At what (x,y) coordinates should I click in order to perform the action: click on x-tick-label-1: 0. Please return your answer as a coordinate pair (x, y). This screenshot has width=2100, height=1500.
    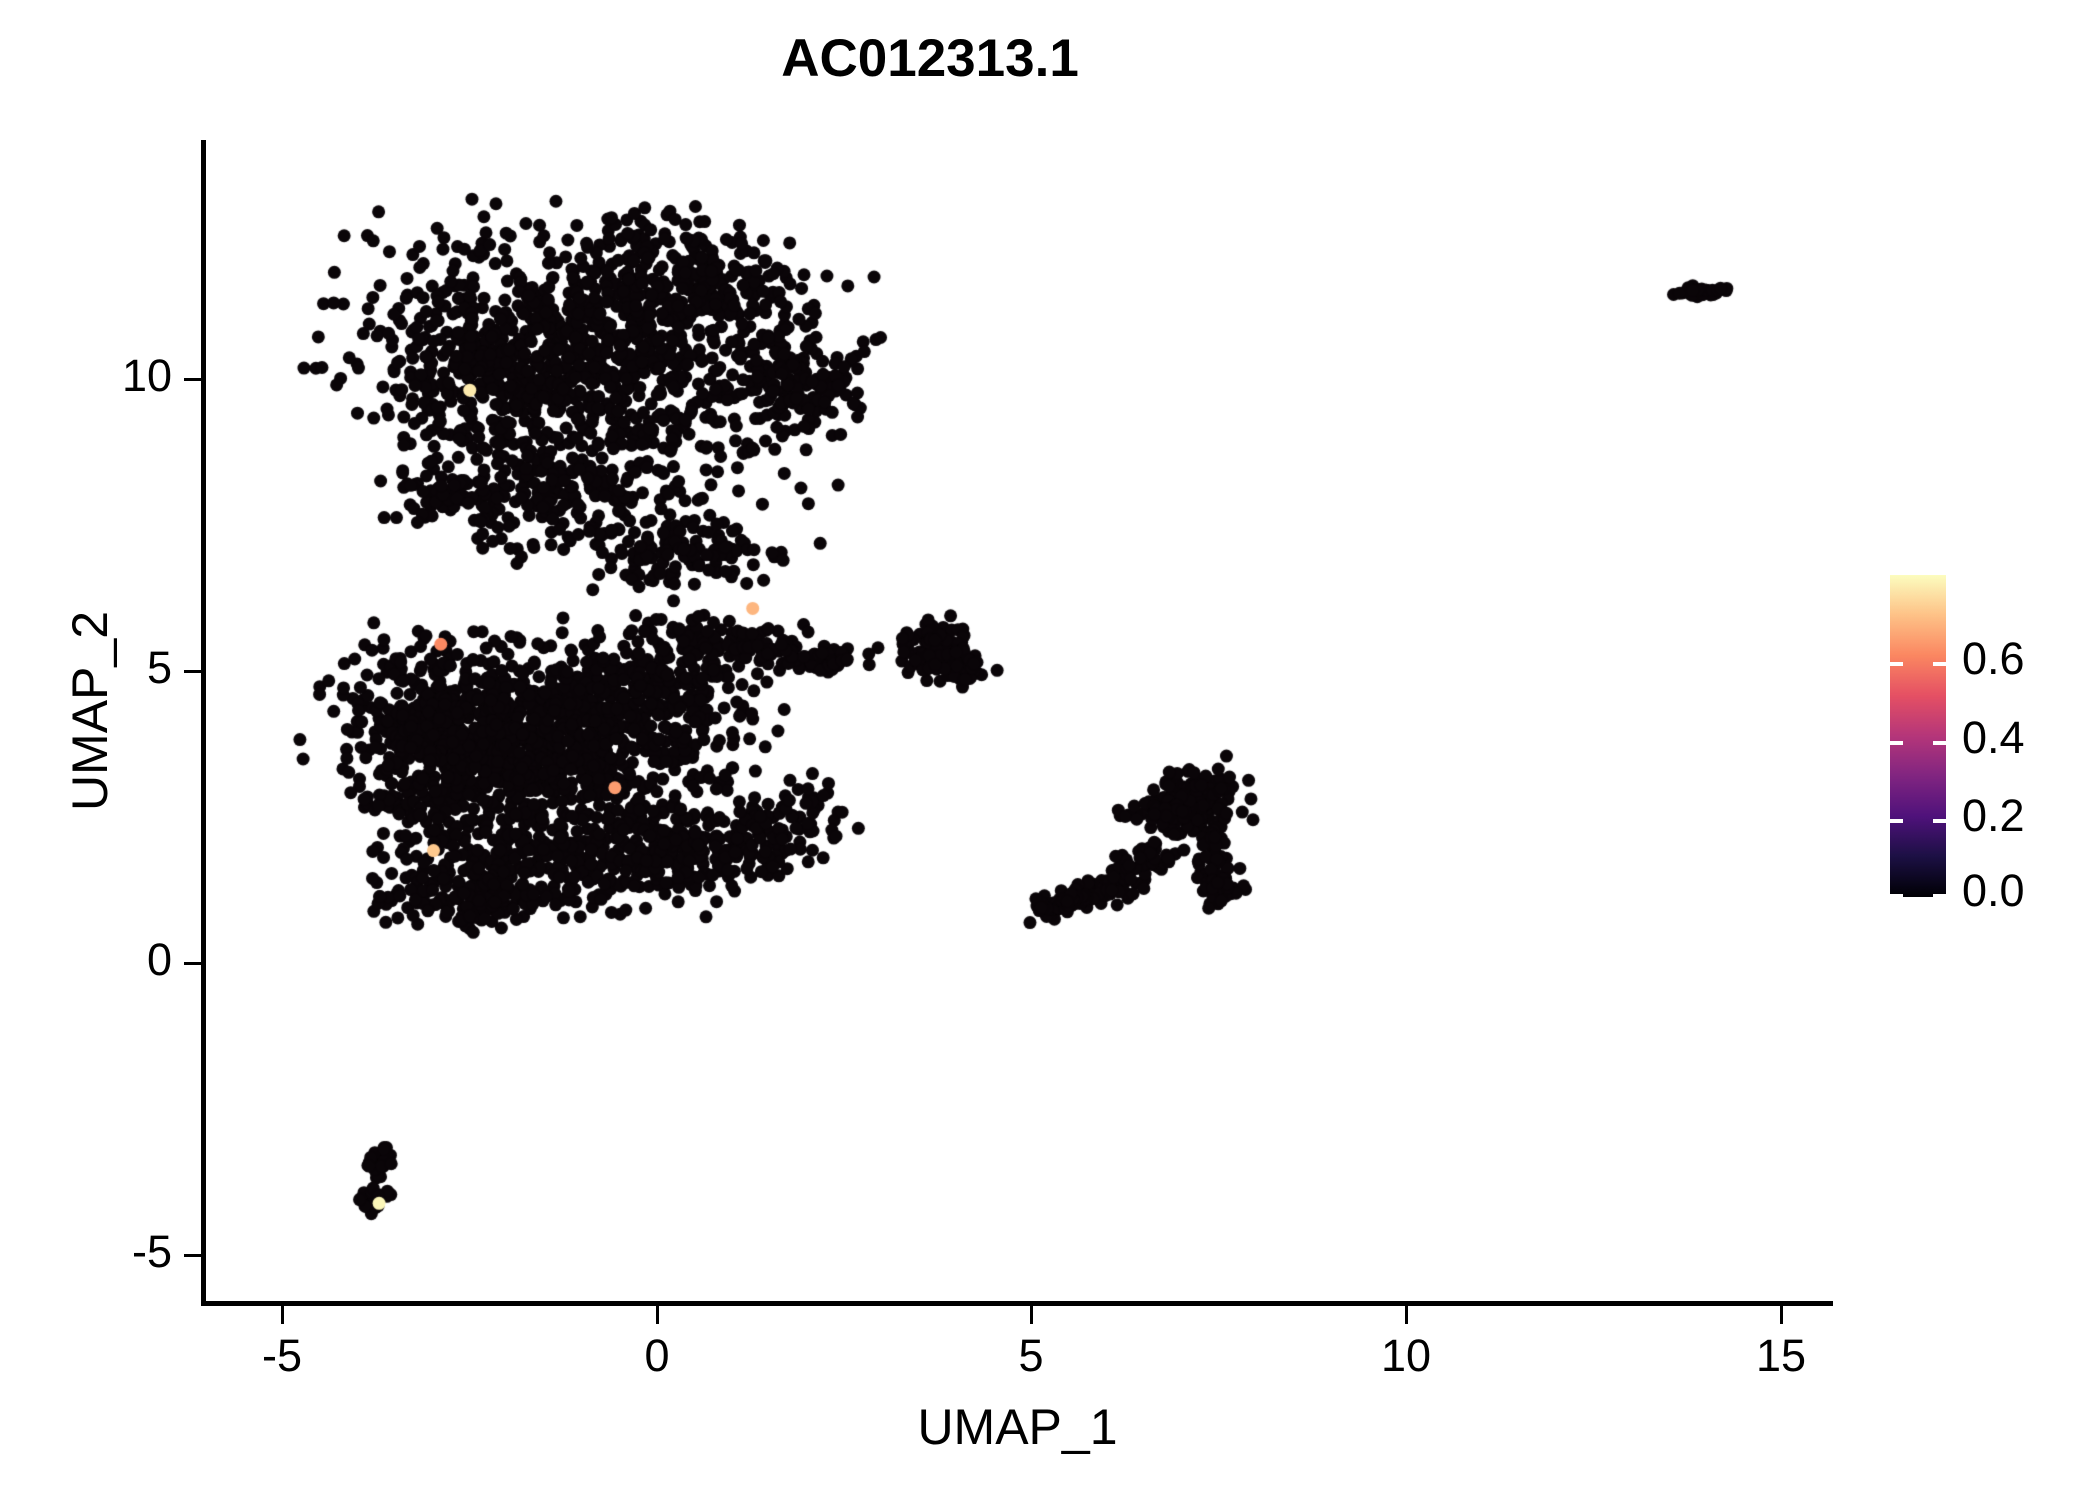
    Looking at the image, I should click on (657, 1355).